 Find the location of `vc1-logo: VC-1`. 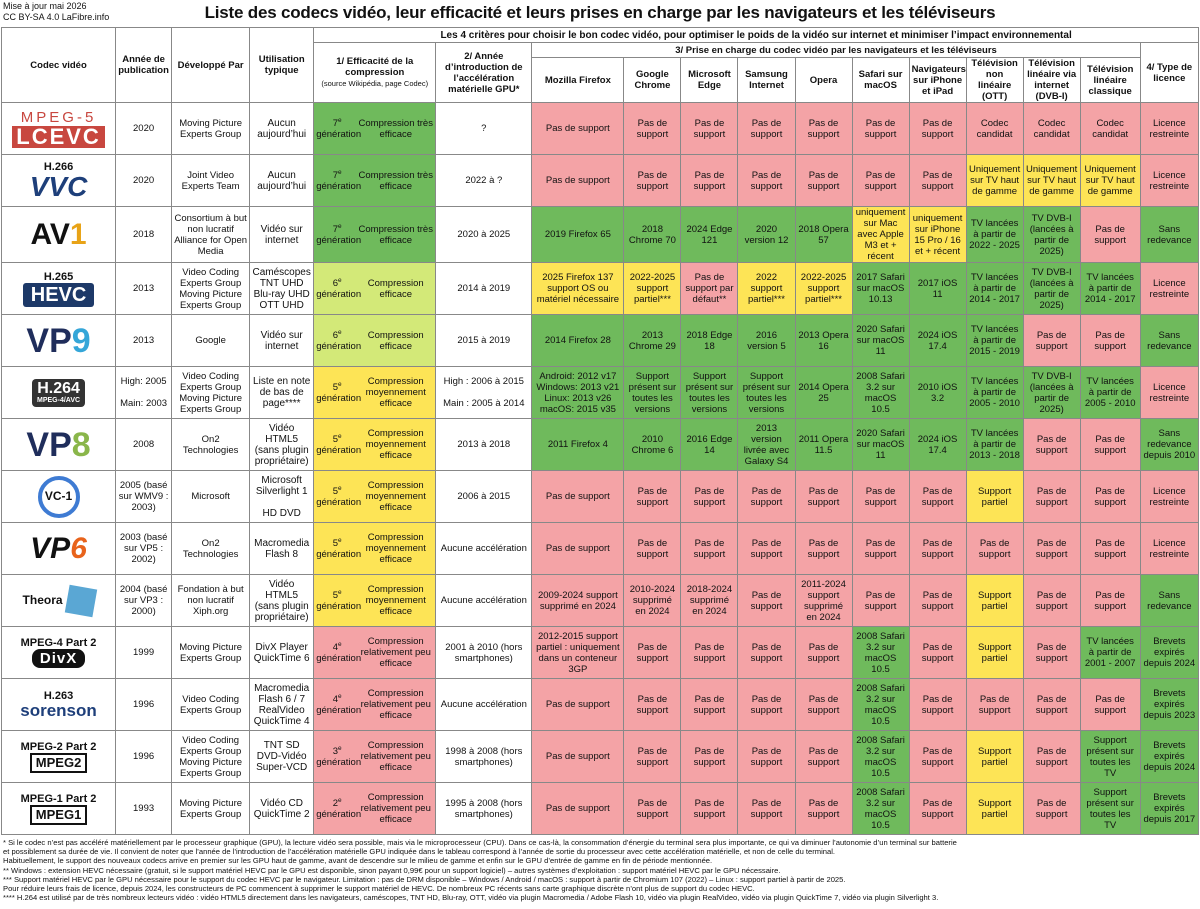

vc1-logo: VC-1 is located at coordinates (58, 496).